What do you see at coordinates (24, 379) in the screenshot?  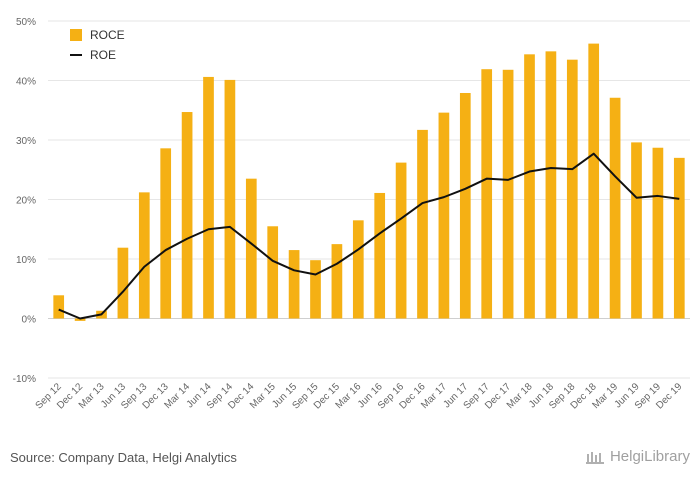 I see `y-tick-label: -10%` at bounding box center [24, 379].